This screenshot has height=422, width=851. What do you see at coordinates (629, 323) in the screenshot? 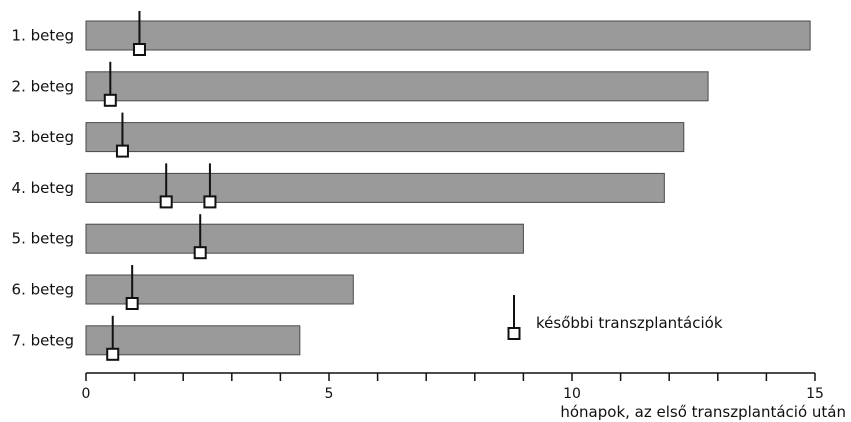
I see `legend-label: későbbi transzplantációk` at bounding box center [629, 323].